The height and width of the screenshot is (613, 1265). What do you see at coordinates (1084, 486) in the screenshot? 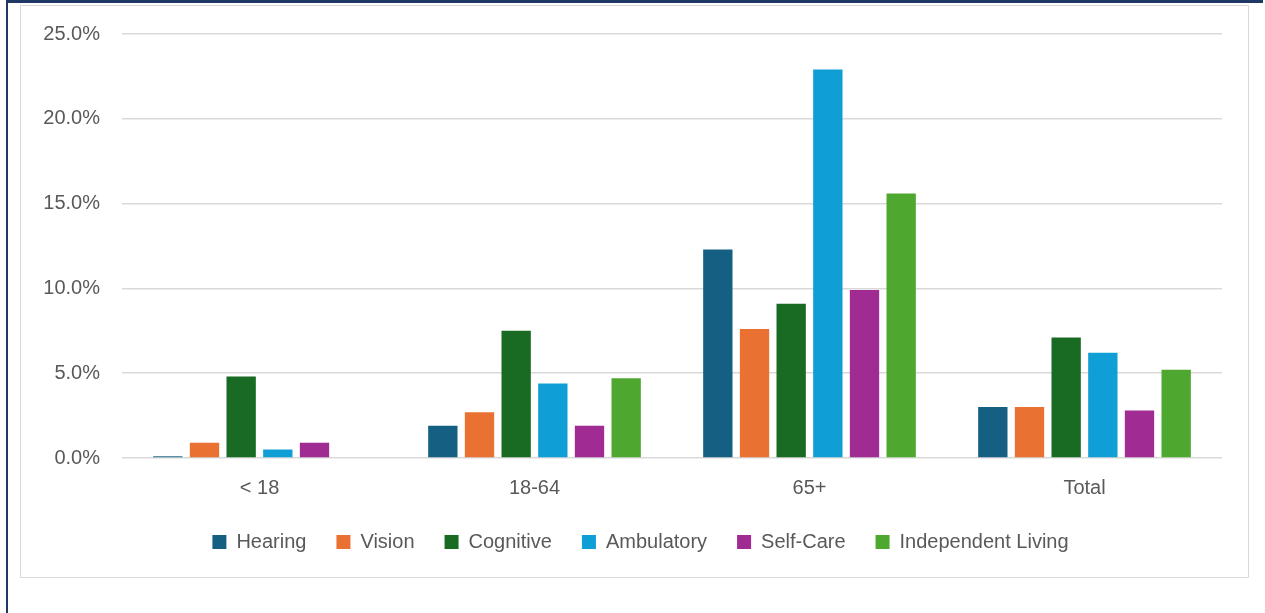
I see `x-tick-label: Total` at bounding box center [1084, 486].